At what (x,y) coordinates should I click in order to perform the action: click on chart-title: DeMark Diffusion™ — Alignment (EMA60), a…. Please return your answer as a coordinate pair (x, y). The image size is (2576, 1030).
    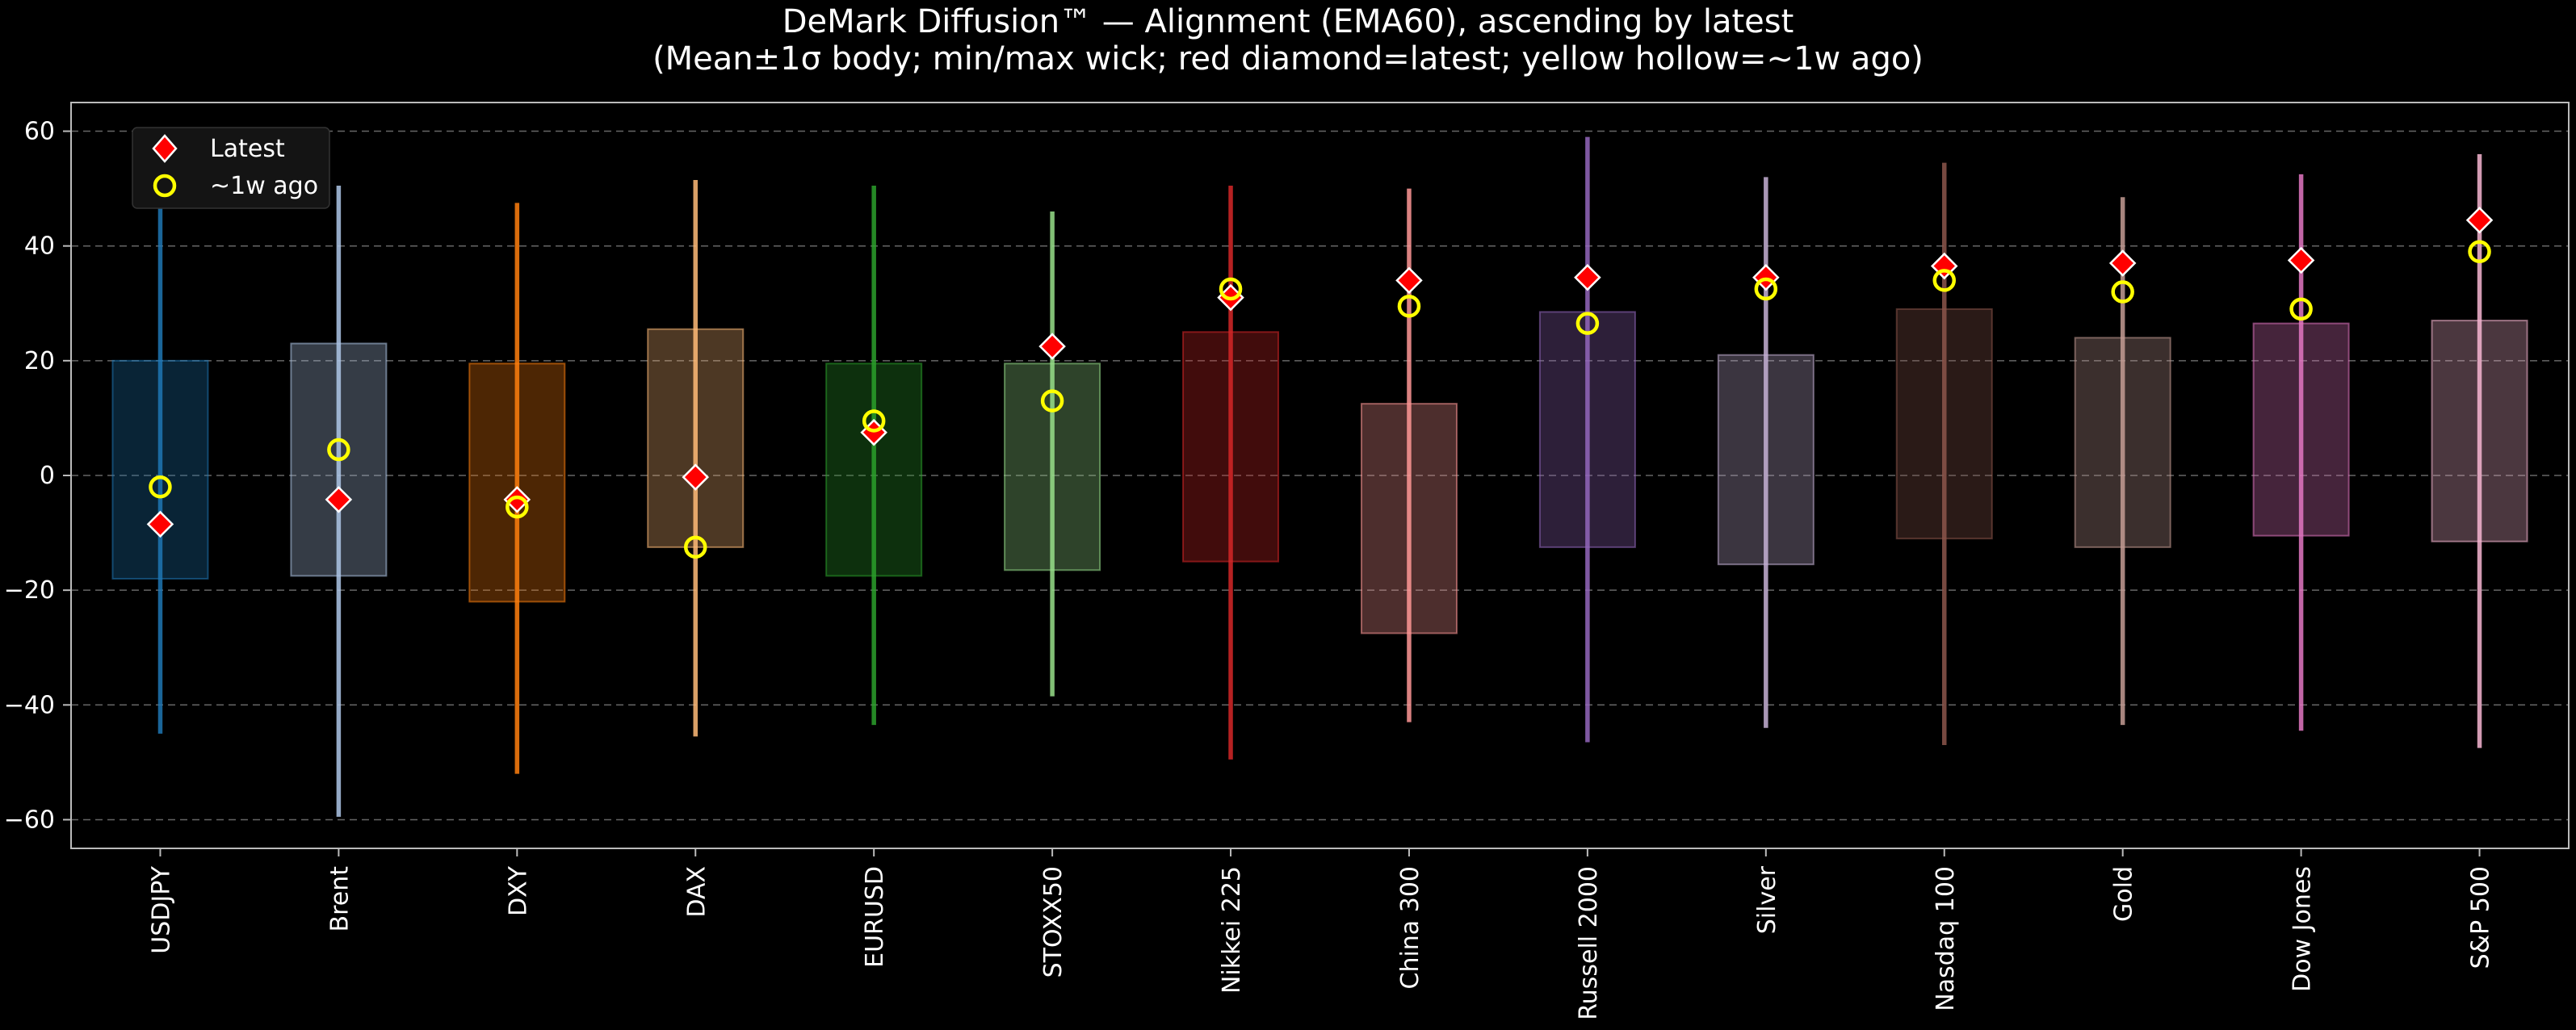
    Looking at the image, I should click on (1288, 21).